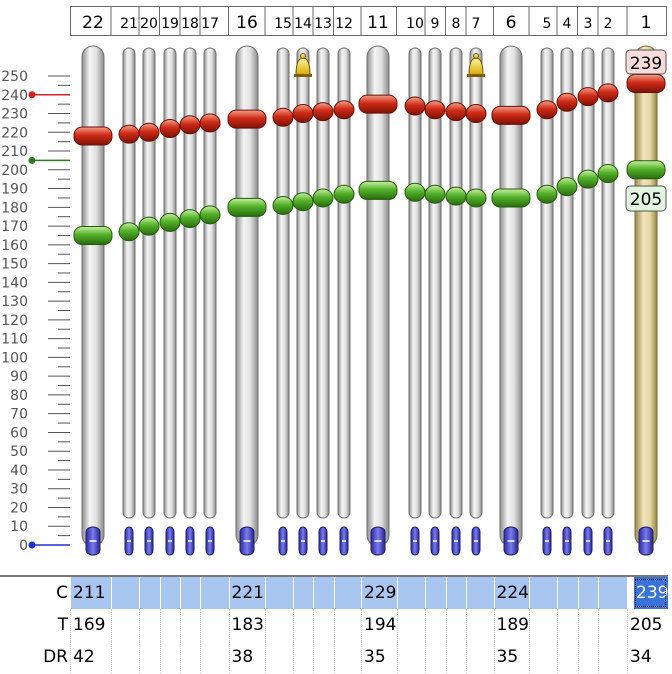  What do you see at coordinates (32, 545) in the screenshot?
I see `scale-marker-dot` at bounding box center [32, 545].